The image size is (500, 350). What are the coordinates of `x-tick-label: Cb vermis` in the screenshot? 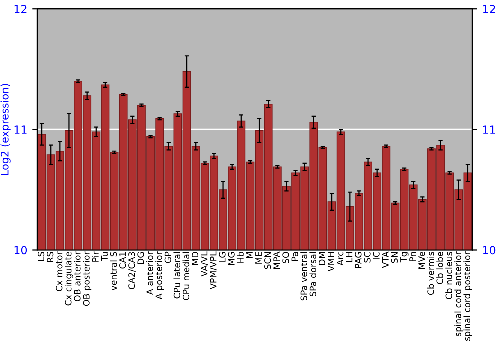 It's located at (430, 274).